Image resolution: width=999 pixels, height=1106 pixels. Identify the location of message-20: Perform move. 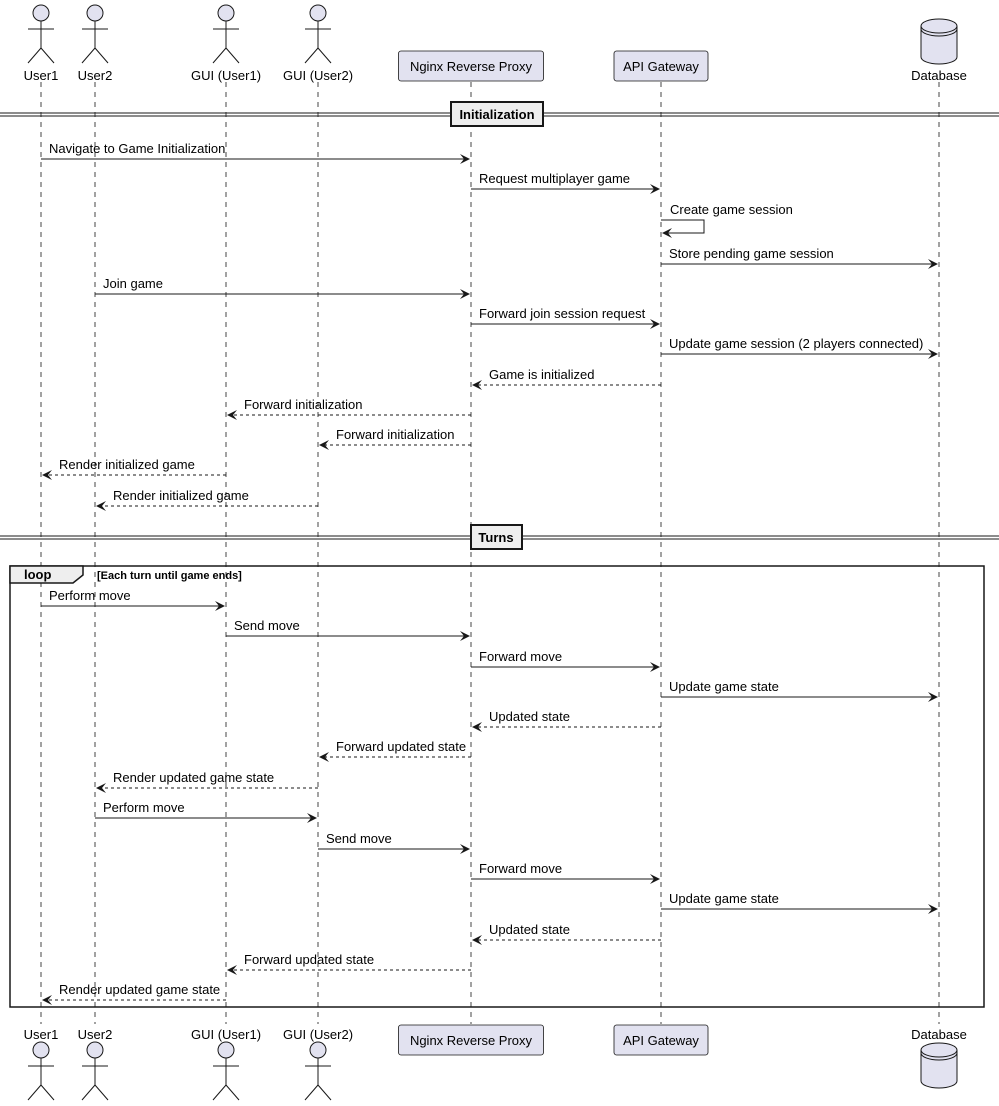
(206, 811).